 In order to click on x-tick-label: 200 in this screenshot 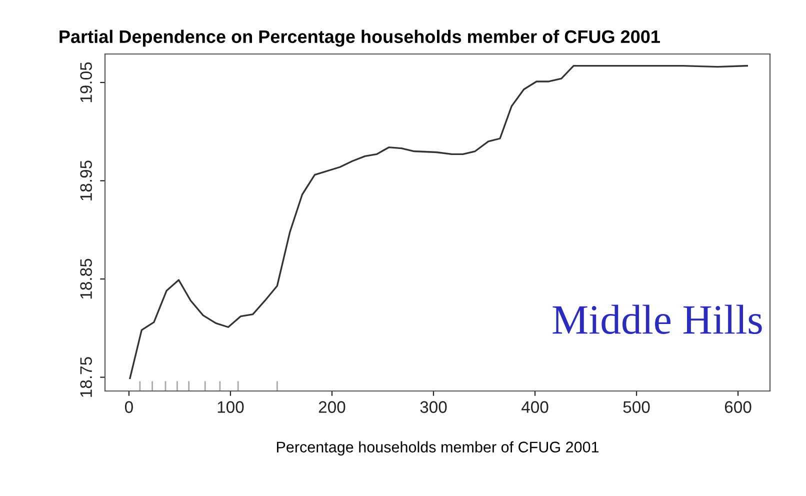, I will do `click(332, 407)`.